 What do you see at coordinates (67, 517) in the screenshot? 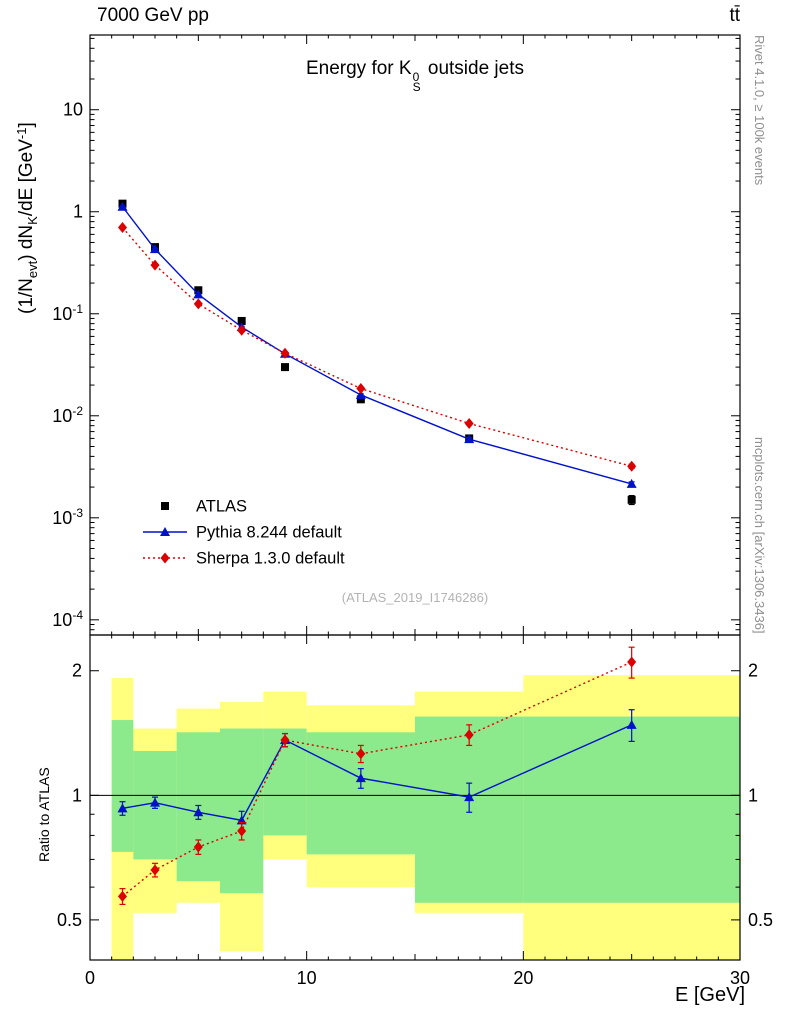
I see `svg-text: 10⁻³` at bounding box center [67, 517].